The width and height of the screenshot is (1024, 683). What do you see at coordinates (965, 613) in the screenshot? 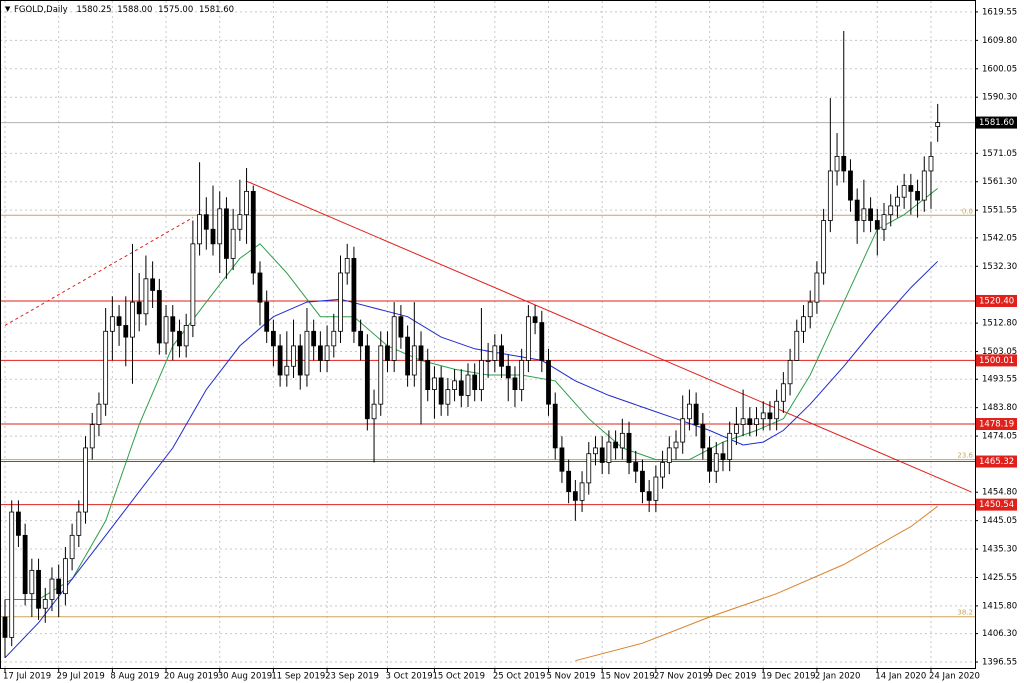
I see `fib-label: 38.2` at bounding box center [965, 613].